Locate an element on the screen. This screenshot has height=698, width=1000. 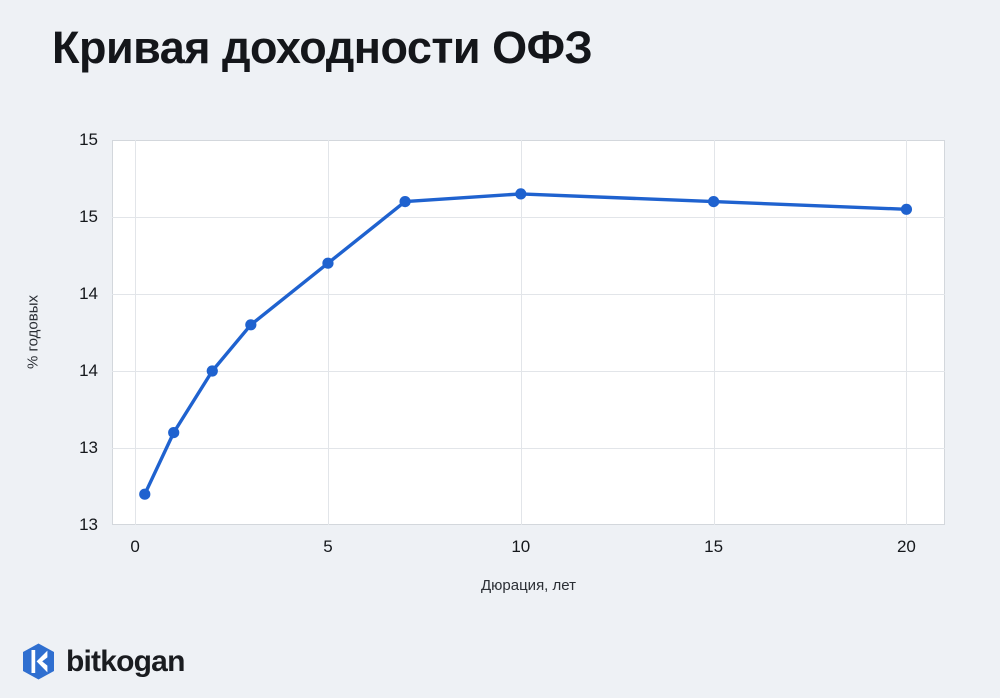
brand-logo: bitkogan is located at coordinates (103, 661).